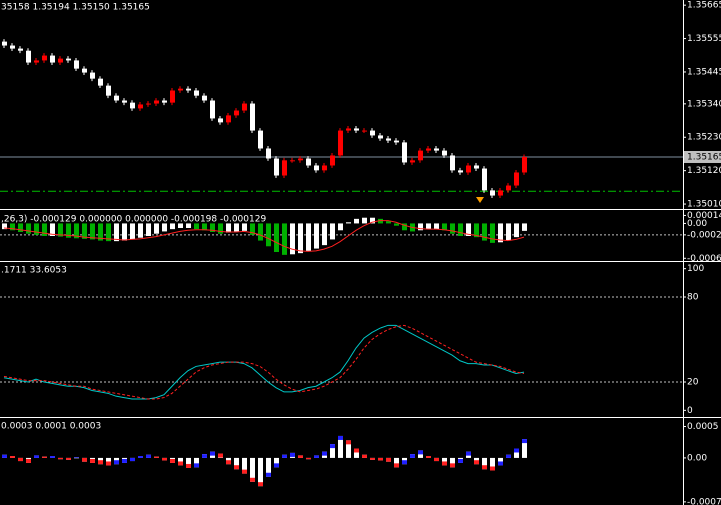  What do you see at coordinates (51, 427) in the screenshot?
I see `pane-header: 0.0003 0.0001 0.0003` at bounding box center [51, 427].